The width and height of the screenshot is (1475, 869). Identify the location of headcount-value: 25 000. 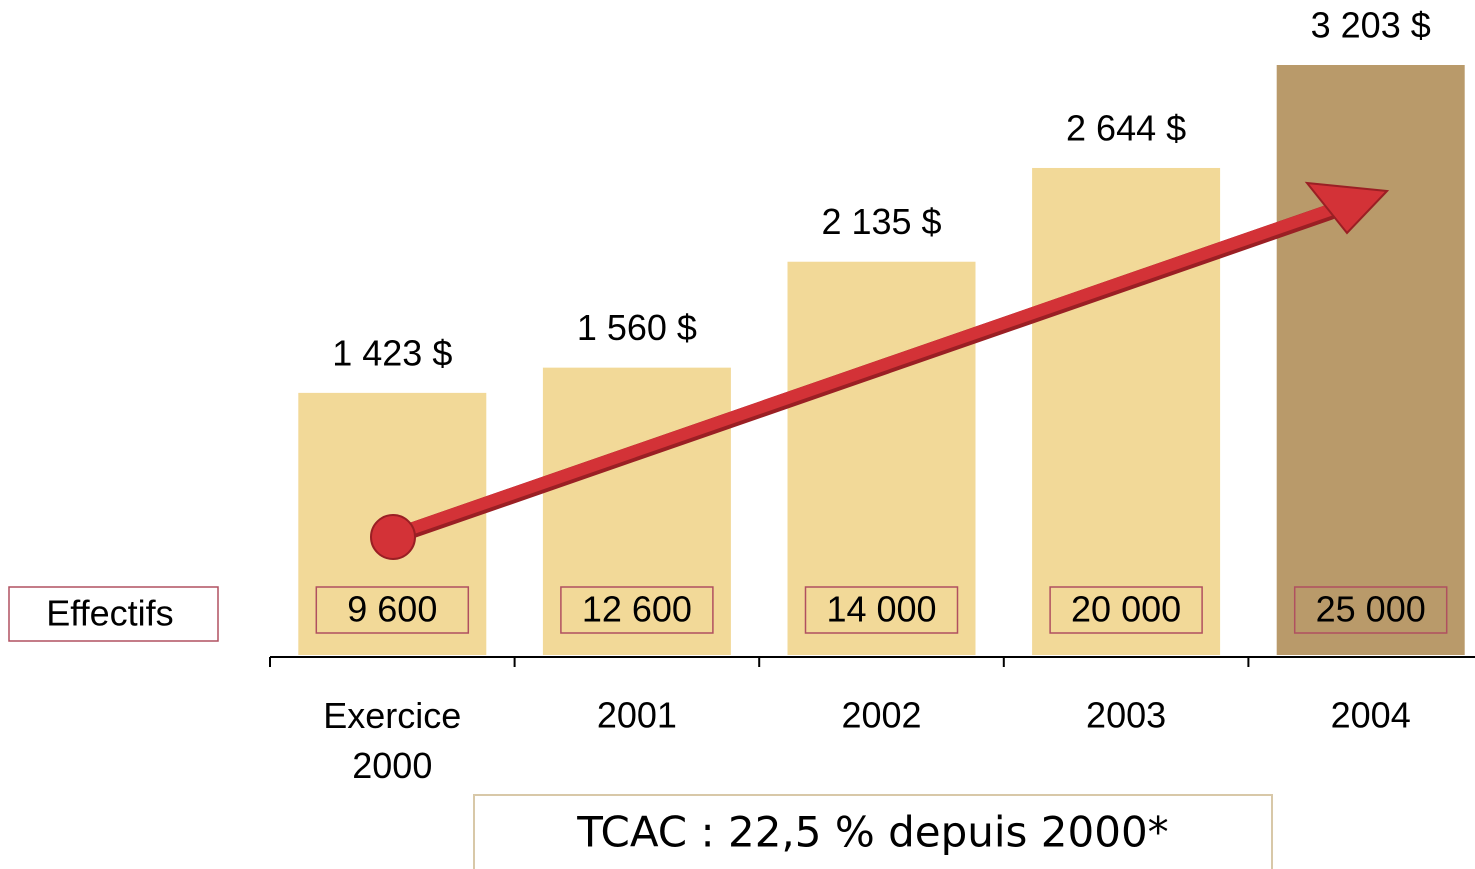
(1371, 609).